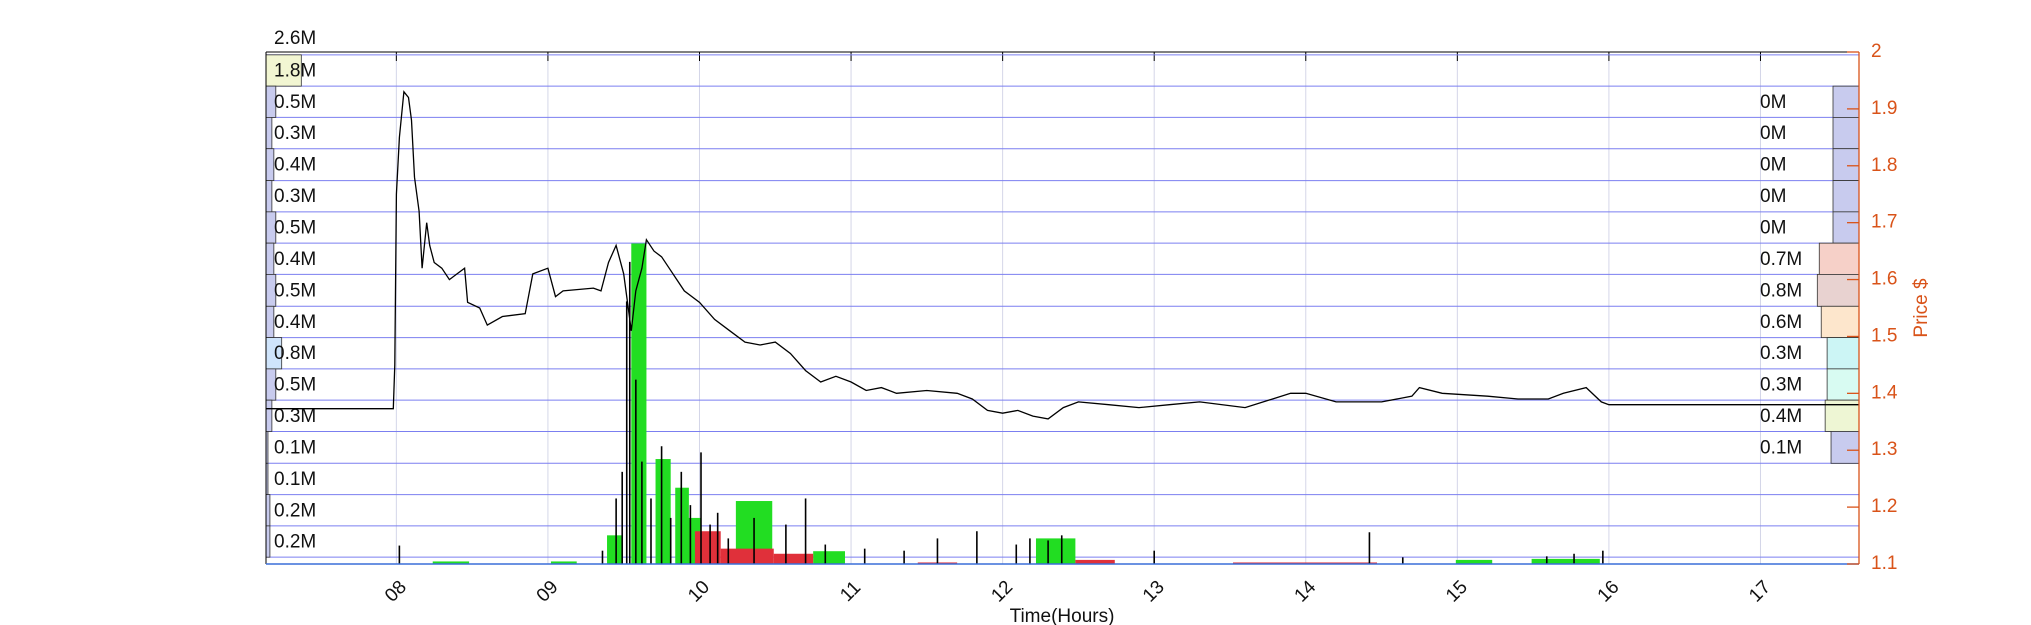  I want to click on right-profile-label: 0.8M, so click(1781, 290).